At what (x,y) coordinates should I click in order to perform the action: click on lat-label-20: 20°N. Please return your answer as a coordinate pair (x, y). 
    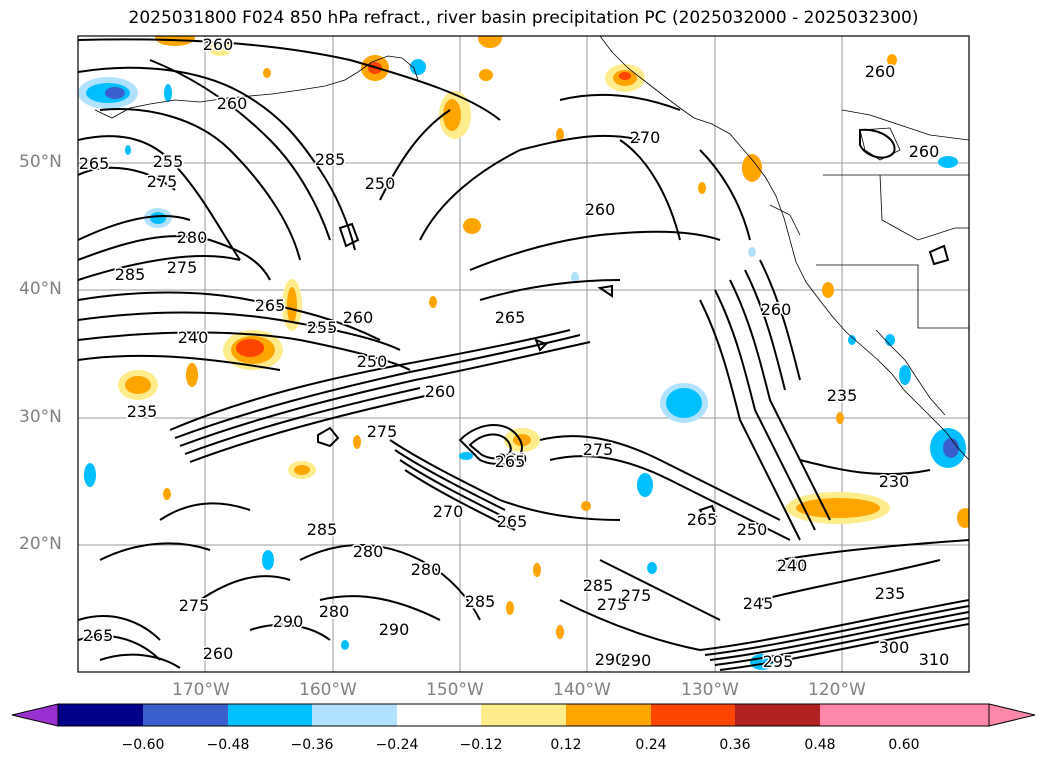
    Looking at the image, I should click on (40, 544).